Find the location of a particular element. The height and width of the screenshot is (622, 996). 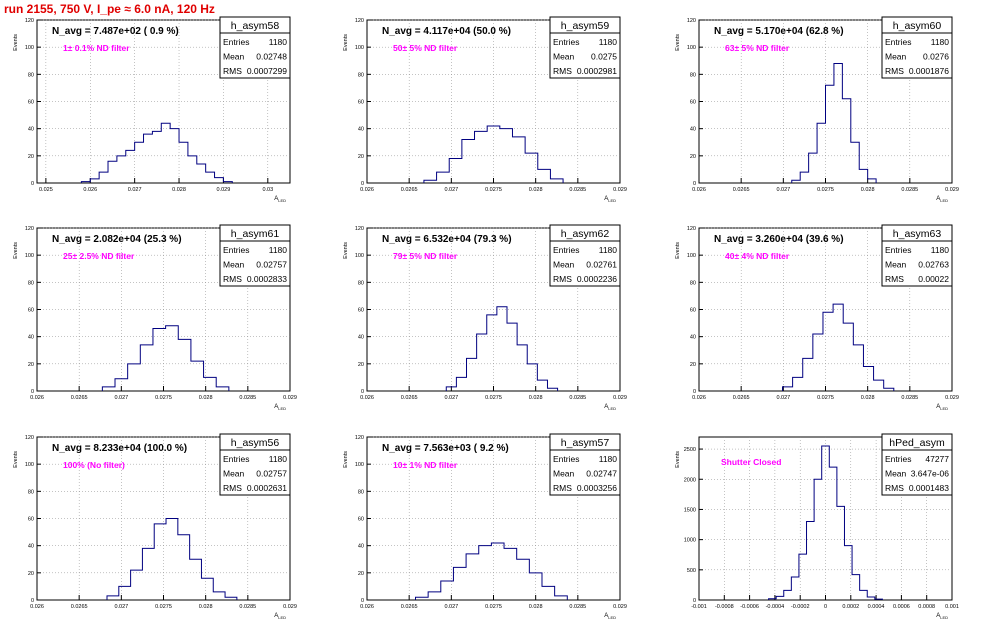

histogram-name: h_asym58 is located at coordinates (255, 26).